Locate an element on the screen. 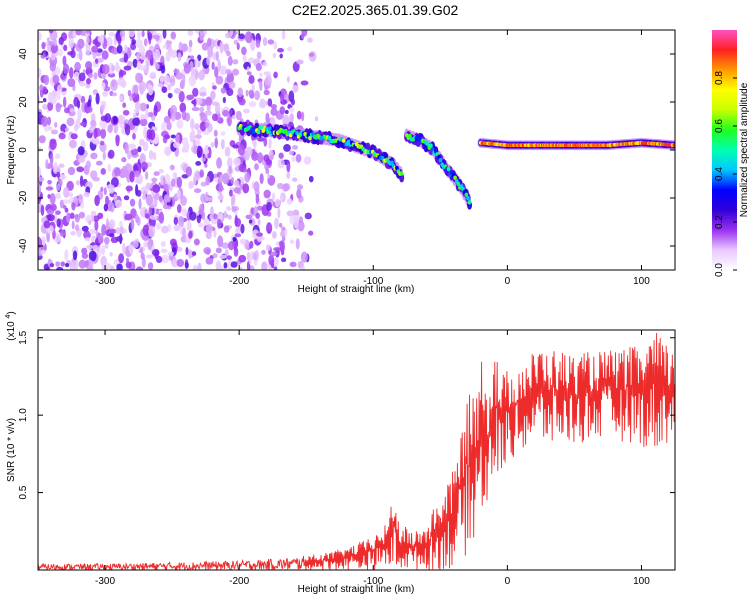 The height and width of the screenshot is (600, 750). y-tick-label: 20 is located at coordinates (23, 102).